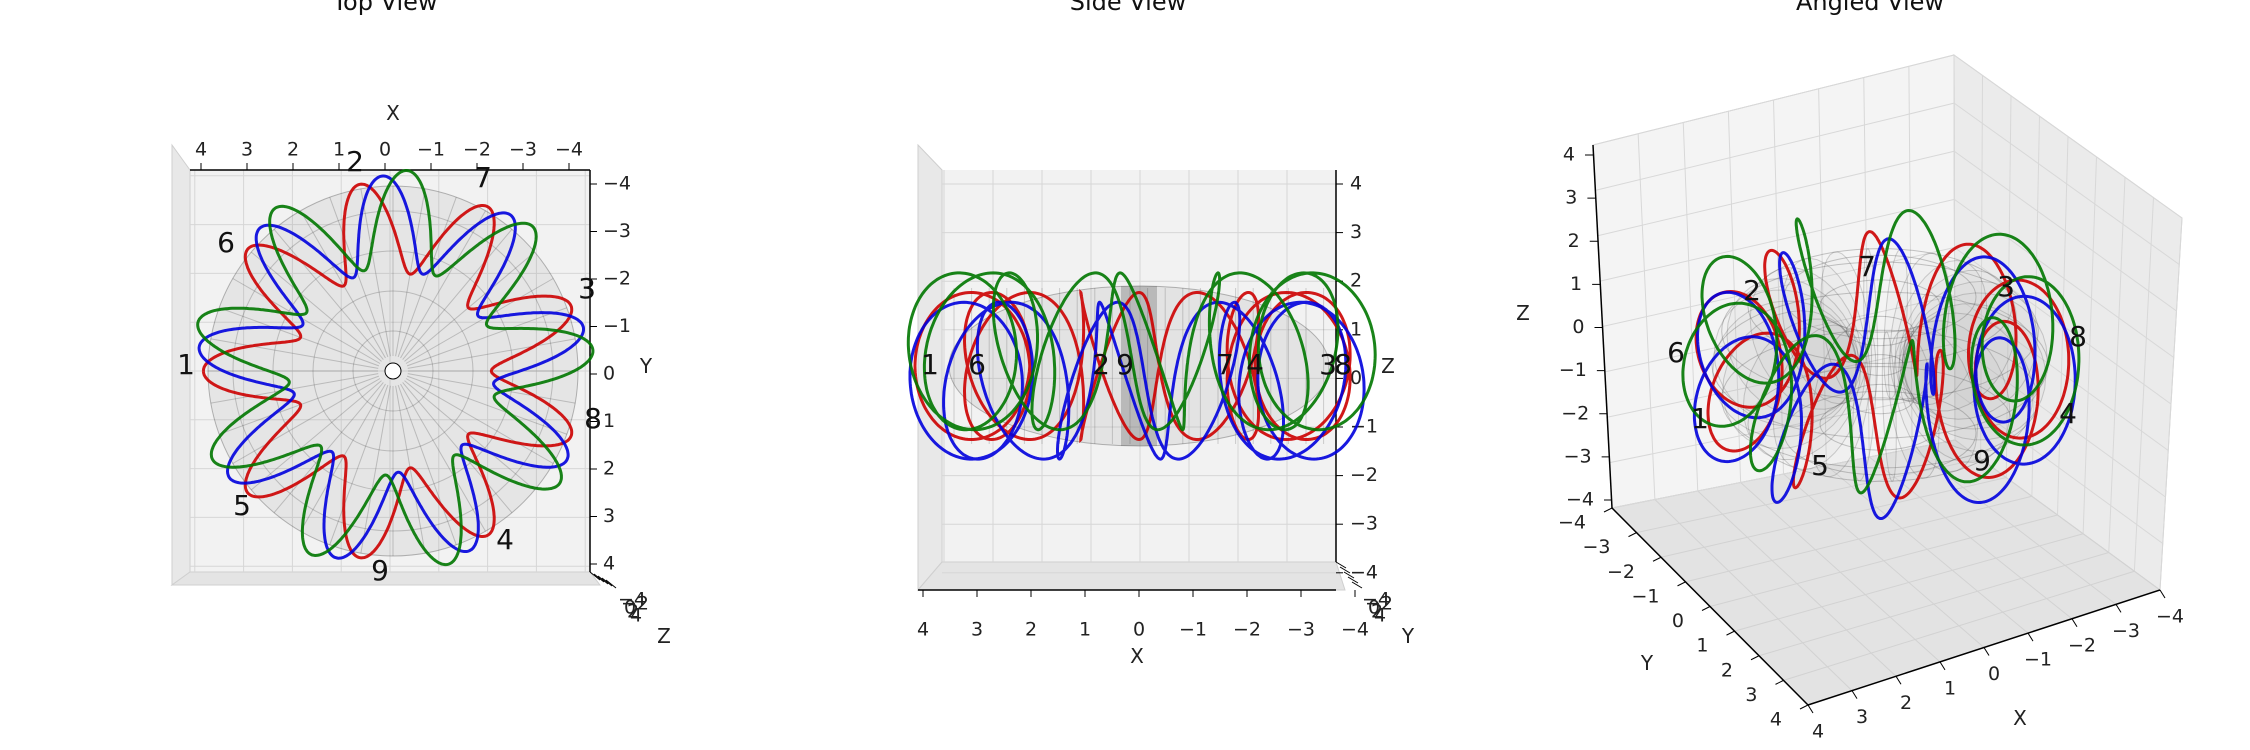 This screenshot has width=2250, height=750. Describe the element at coordinates (636, 616) in the screenshot. I see `z-tick-label: 4` at that location.